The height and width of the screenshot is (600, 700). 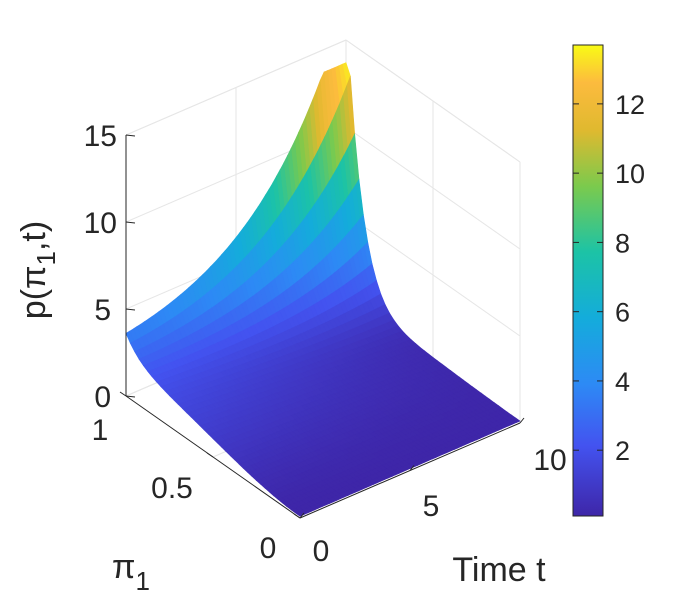 What do you see at coordinates (102, 310) in the screenshot?
I see `z-tick-label: 5` at bounding box center [102, 310].